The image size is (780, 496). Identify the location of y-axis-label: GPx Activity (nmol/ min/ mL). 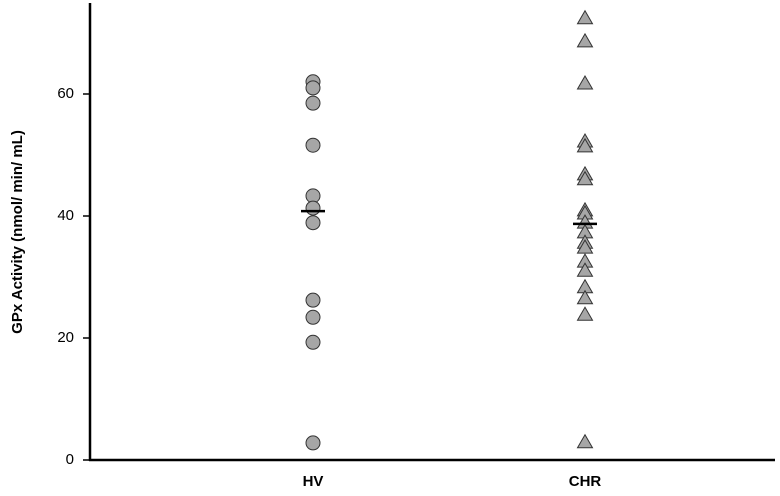
(17, 232).